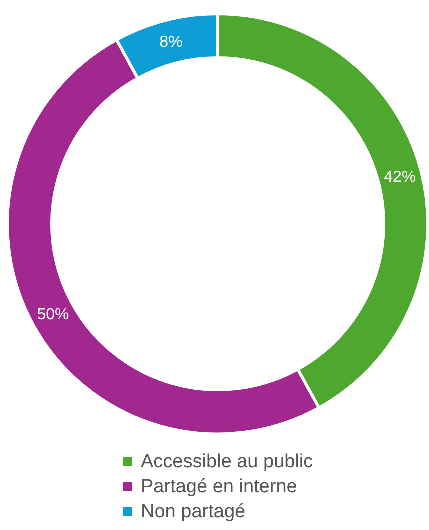 This screenshot has height=530, width=429. I want to click on data-label: 50%, so click(53, 315).